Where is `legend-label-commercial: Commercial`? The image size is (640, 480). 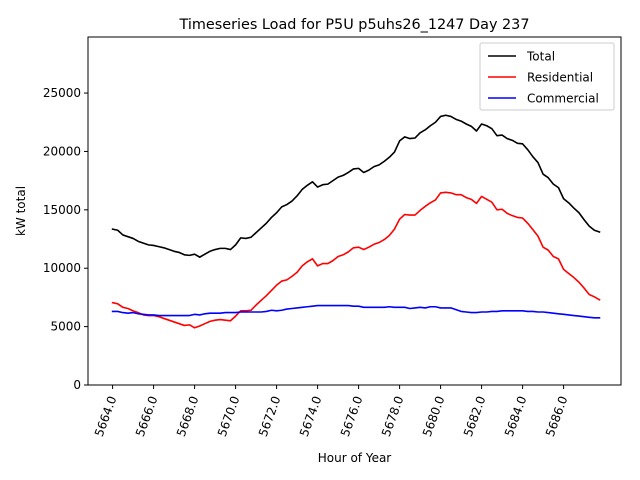
legend-label-commercial: Commercial is located at coordinates (563, 99).